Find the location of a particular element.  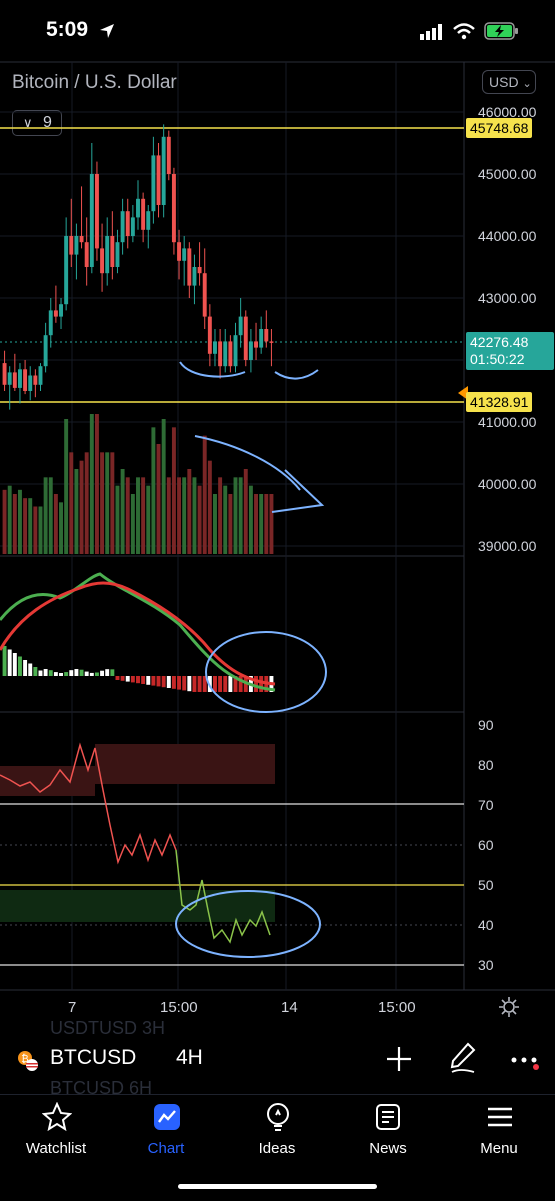

signal-line is located at coordinates (138, 633).